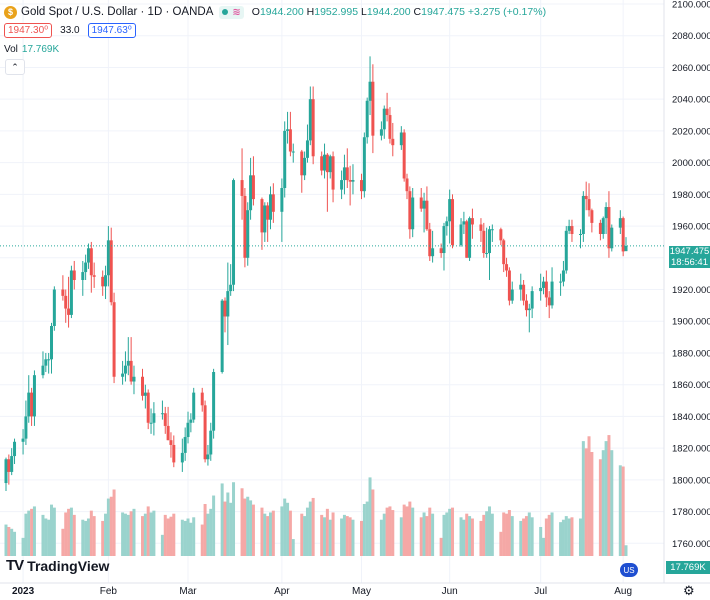 Image resolution: width=710 pixels, height=600 pixels. Describe the element at coordinates (336, 12) in the screenshot. I see `high-value: 1952.995` at that location.